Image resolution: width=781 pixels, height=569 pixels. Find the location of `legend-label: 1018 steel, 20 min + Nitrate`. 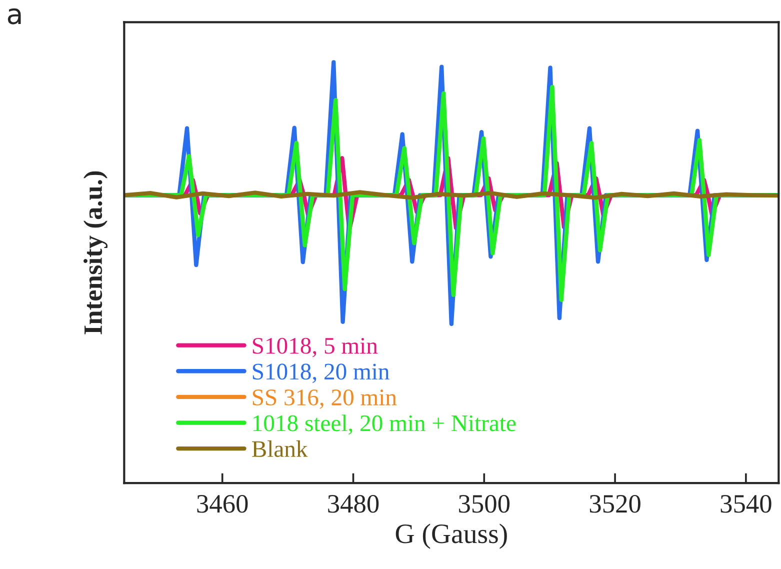

legend-label: 1018 steel, 20 min + Nitrate is located at coordinates (384, 424).